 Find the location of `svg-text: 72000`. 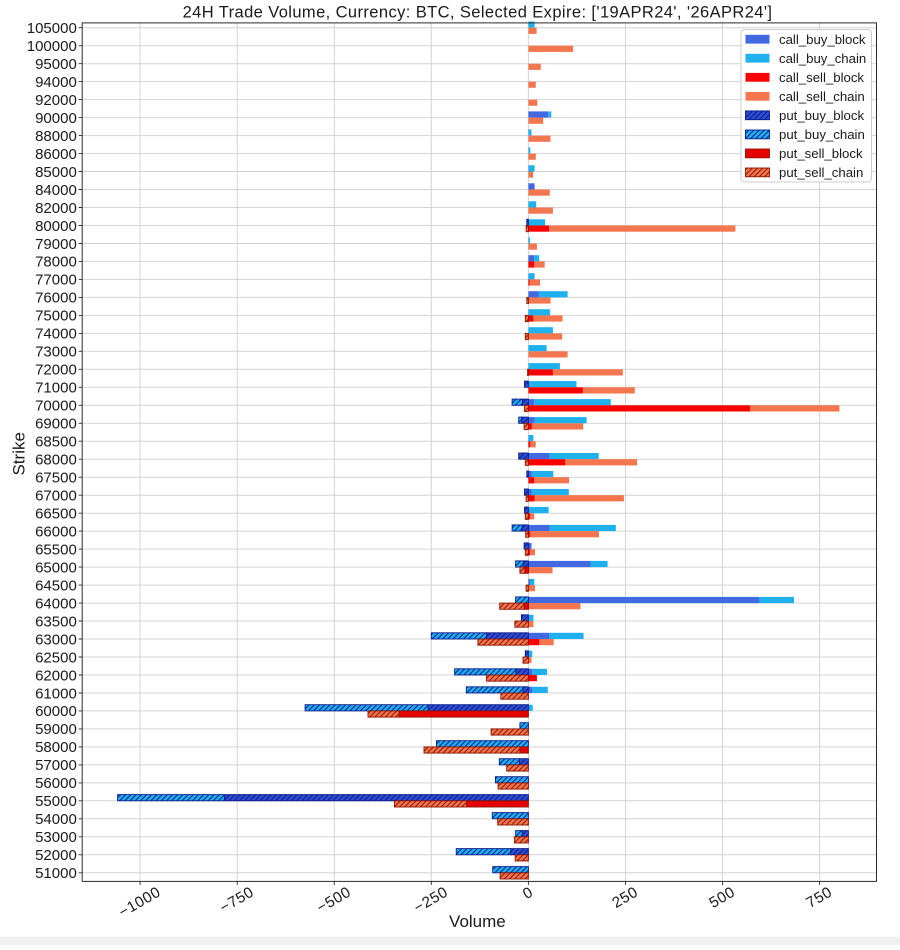

svg-text: 72000 is located at coordinates (56, 370).